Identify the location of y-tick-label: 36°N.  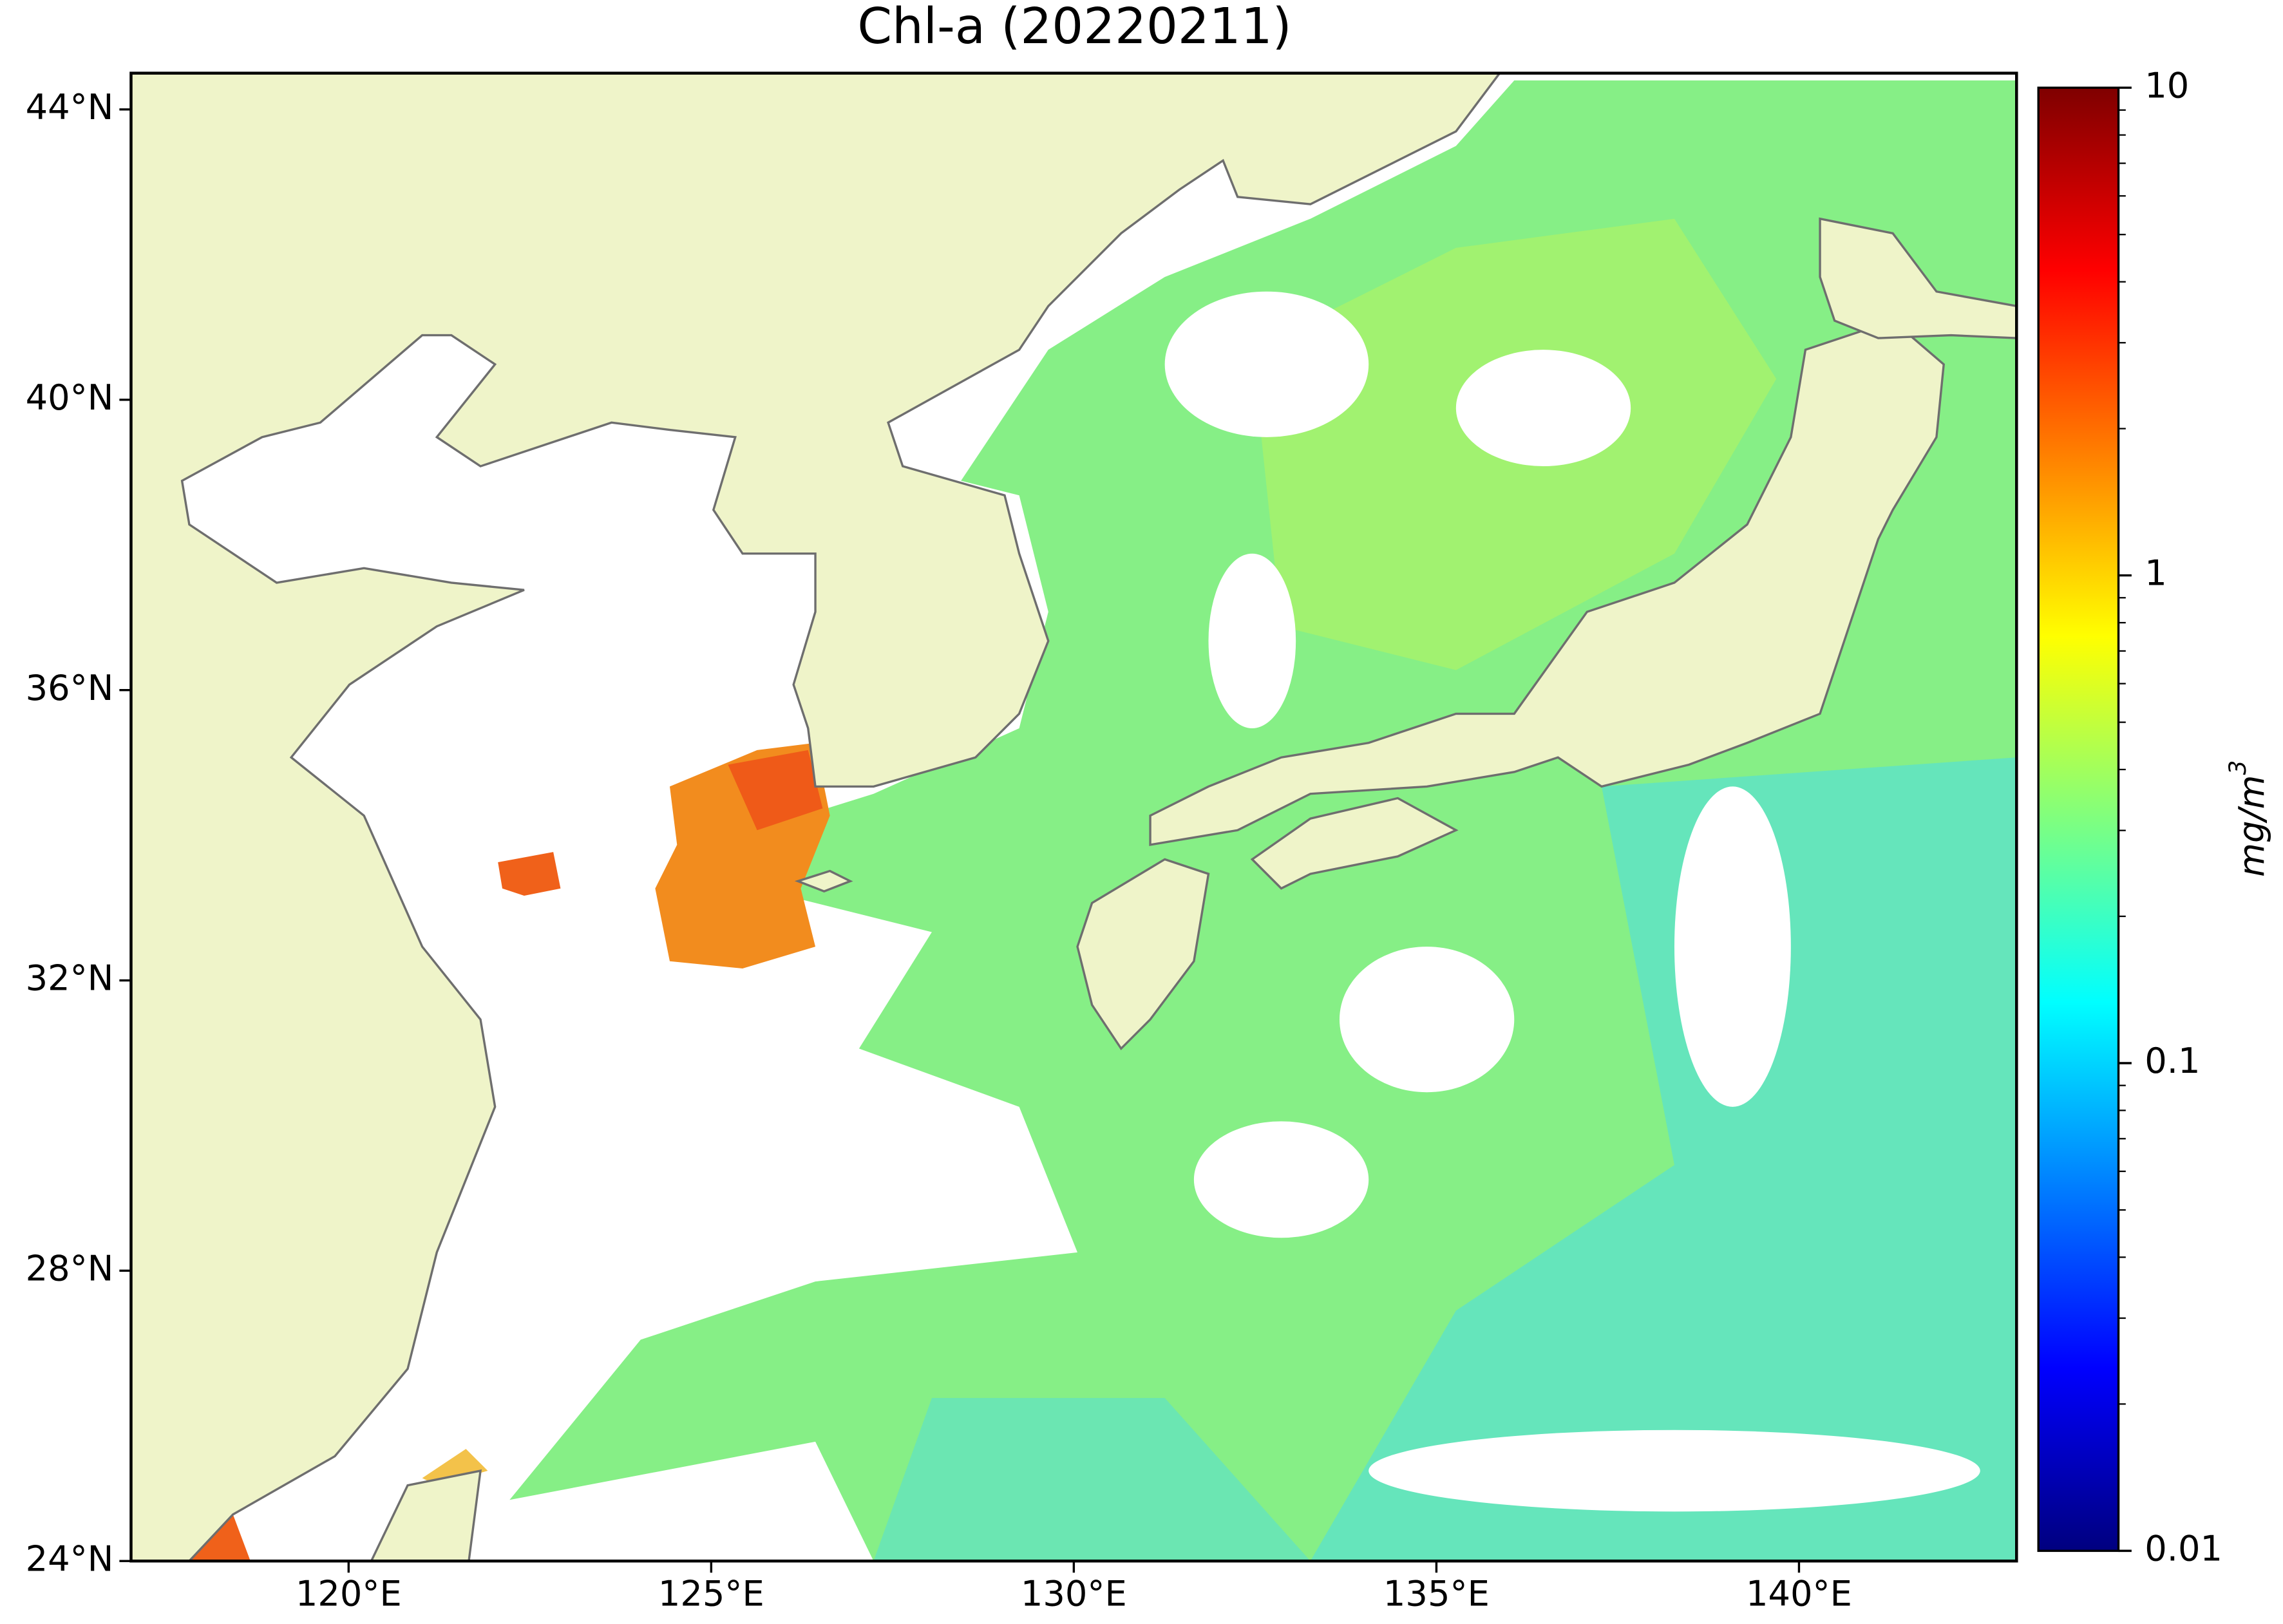
(70, 688).